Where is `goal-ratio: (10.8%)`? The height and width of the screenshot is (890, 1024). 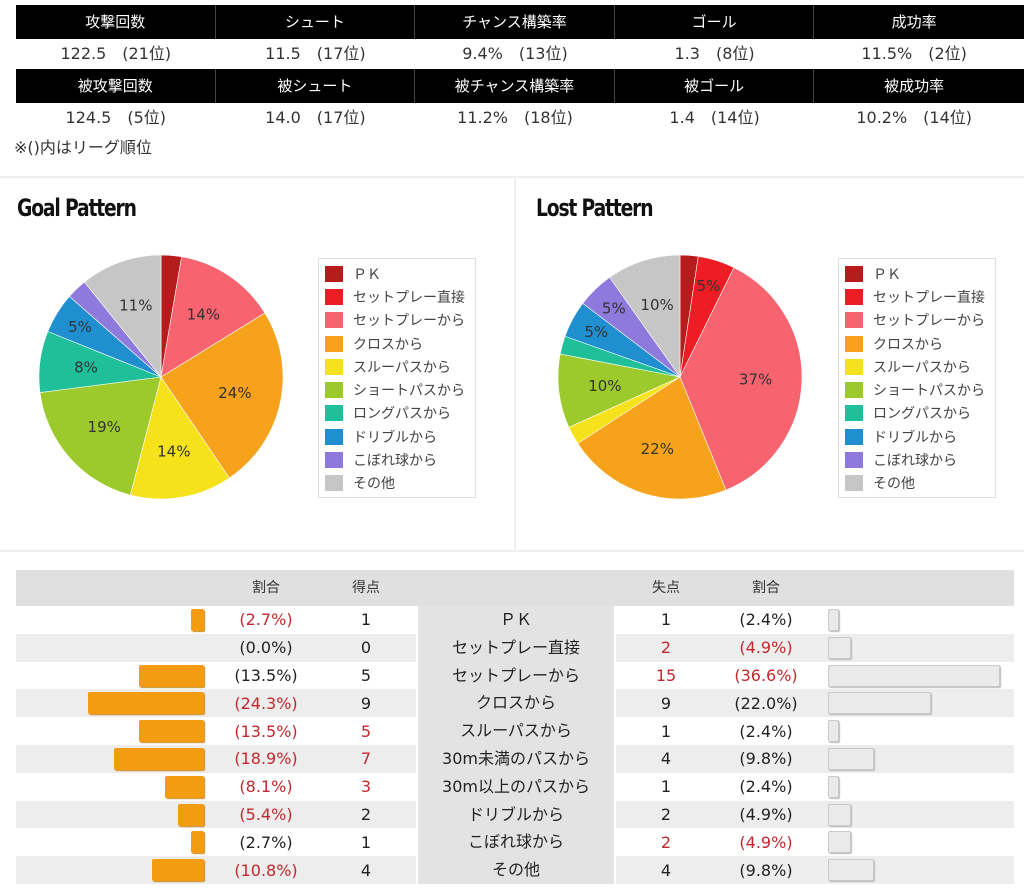
goal-ratio: (10.8%) is located at coordinates (266, 870).